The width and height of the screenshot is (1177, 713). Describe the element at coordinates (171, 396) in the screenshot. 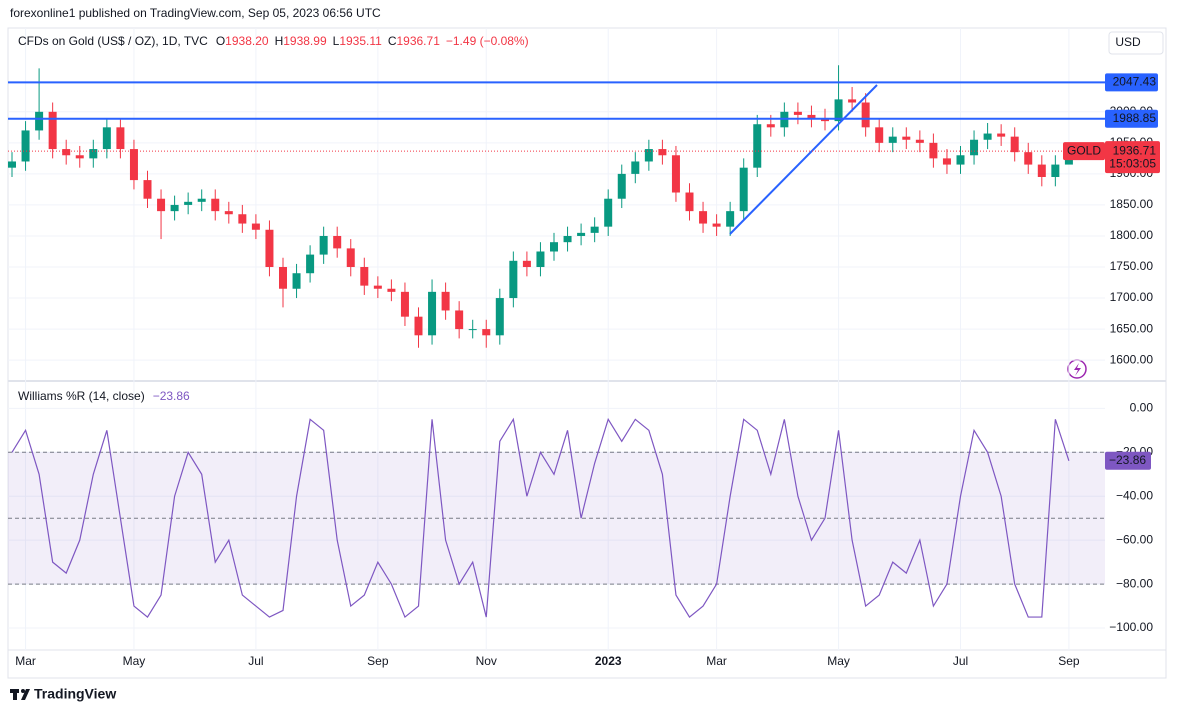

I see `indicator-value: −23.86` at that location.